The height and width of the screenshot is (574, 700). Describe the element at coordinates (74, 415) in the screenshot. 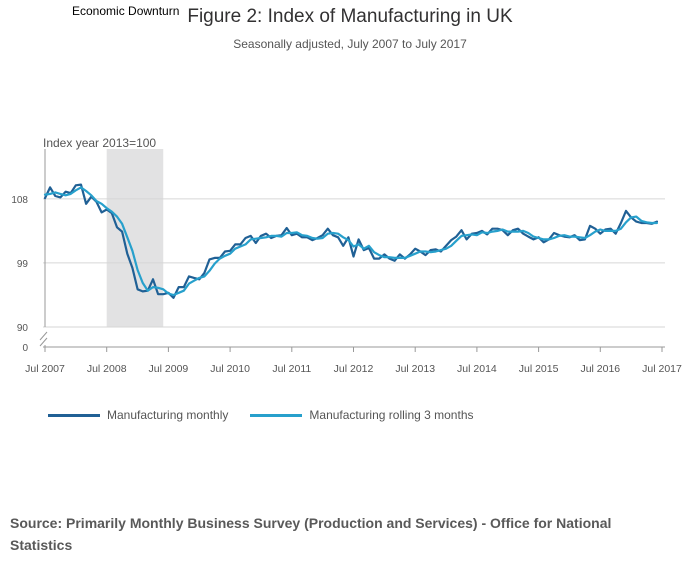

I see `legend-swatch-monthly` at that location.